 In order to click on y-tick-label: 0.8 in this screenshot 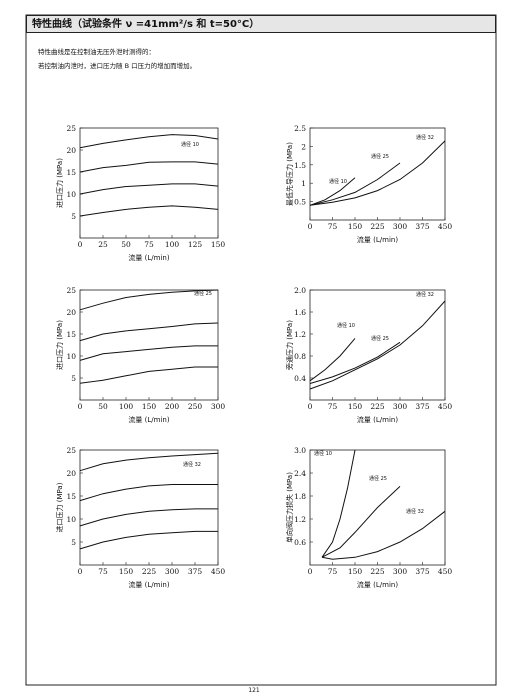, I will do `click(300, 356)`.